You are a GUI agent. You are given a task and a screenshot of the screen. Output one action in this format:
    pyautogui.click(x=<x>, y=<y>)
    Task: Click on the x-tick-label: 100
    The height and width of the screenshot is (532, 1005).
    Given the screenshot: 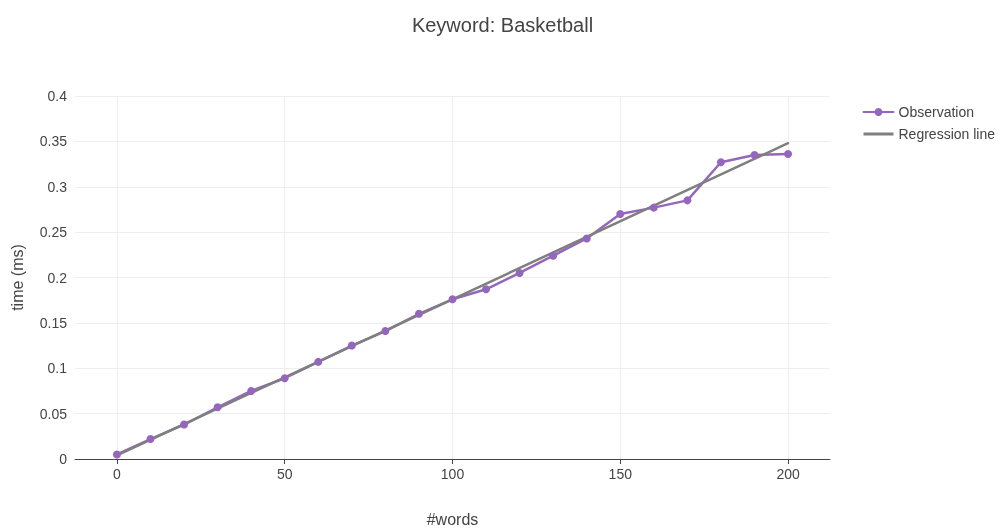 What is the action you would take?
    pyautogui.click(x=452, y=474)
    